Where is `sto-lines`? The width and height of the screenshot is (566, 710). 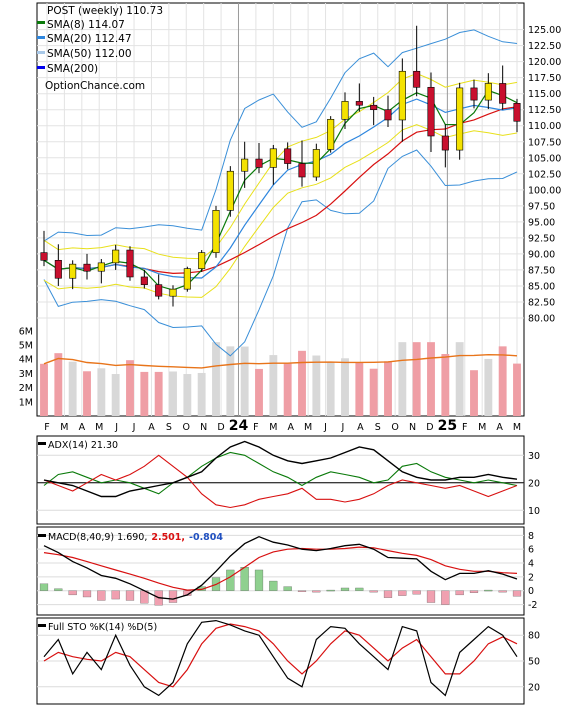 sto-lines is located at coordinates (280, 658).